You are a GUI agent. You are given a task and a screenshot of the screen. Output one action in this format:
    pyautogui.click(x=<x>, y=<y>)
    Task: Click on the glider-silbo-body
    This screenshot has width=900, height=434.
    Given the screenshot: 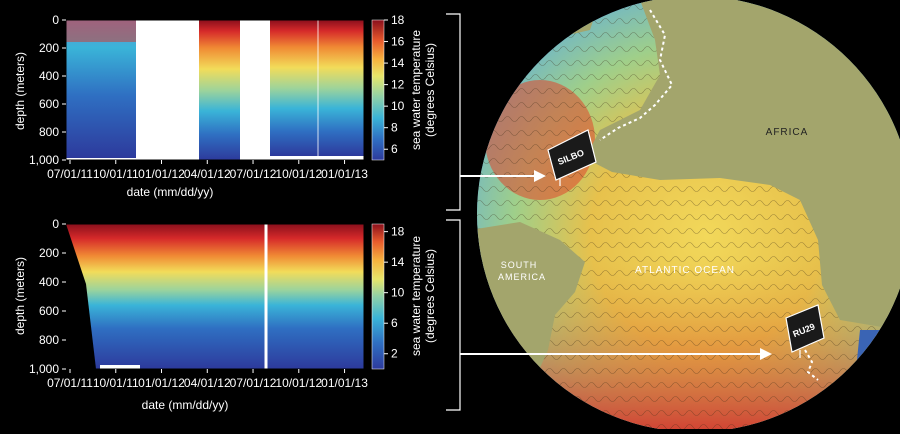 What is the action you would take?
    pyautogui.click(x=572, y=155)
    